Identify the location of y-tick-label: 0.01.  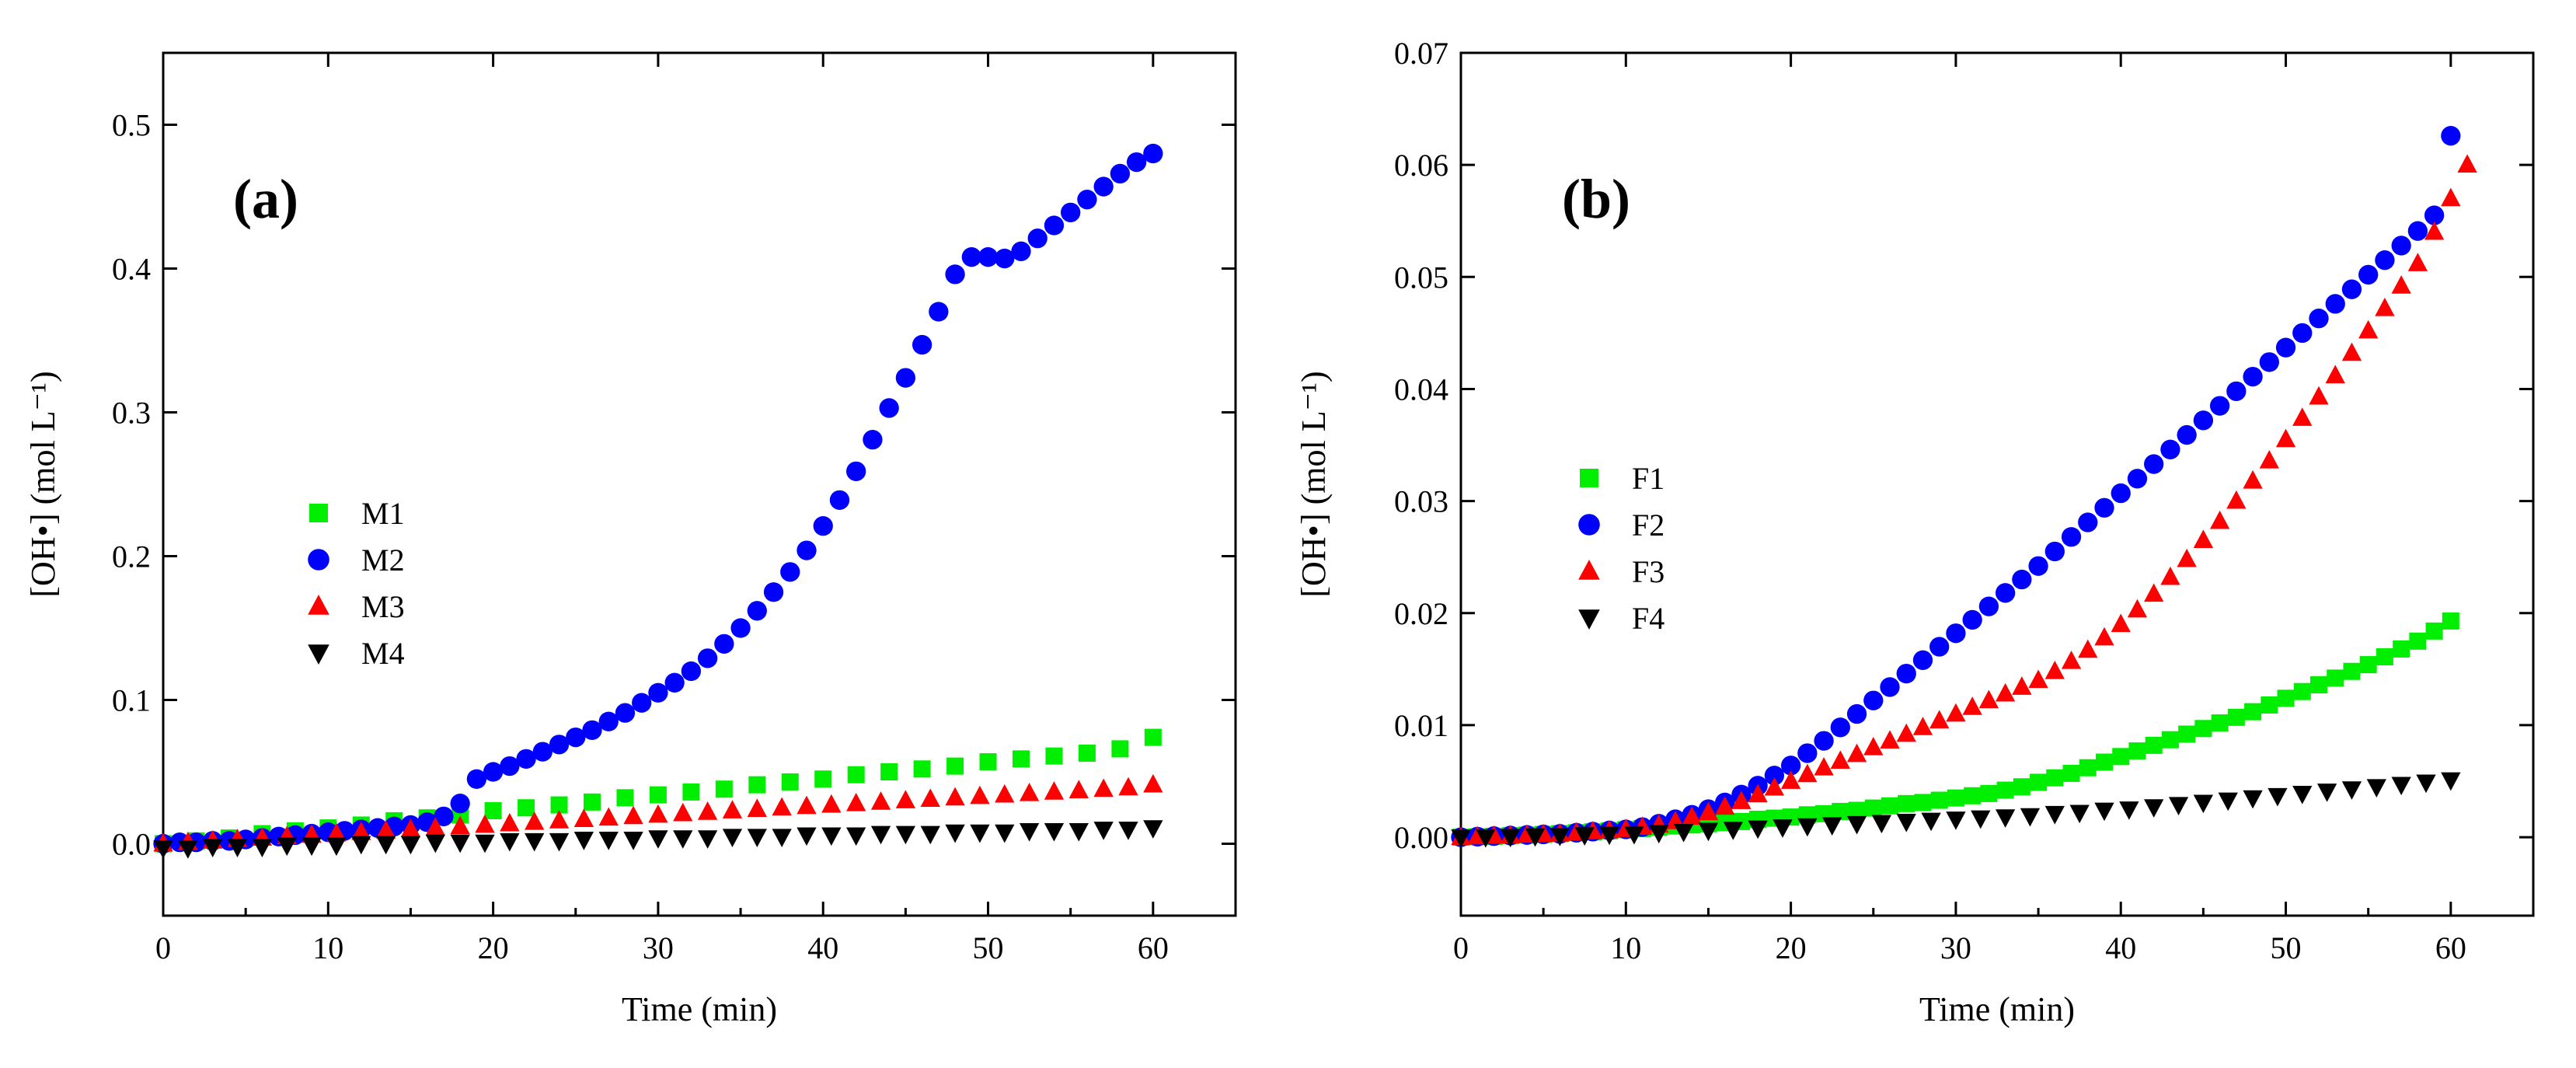
(1421, 725).